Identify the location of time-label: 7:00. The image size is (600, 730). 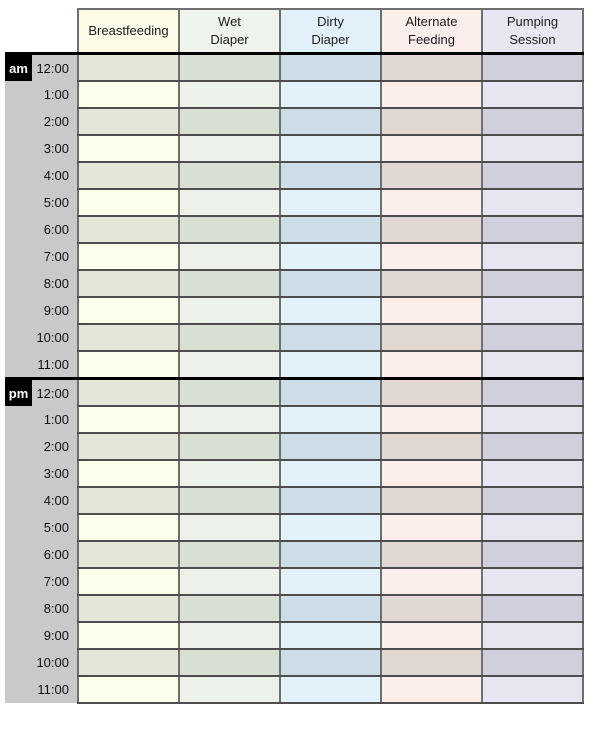
(56, 581).